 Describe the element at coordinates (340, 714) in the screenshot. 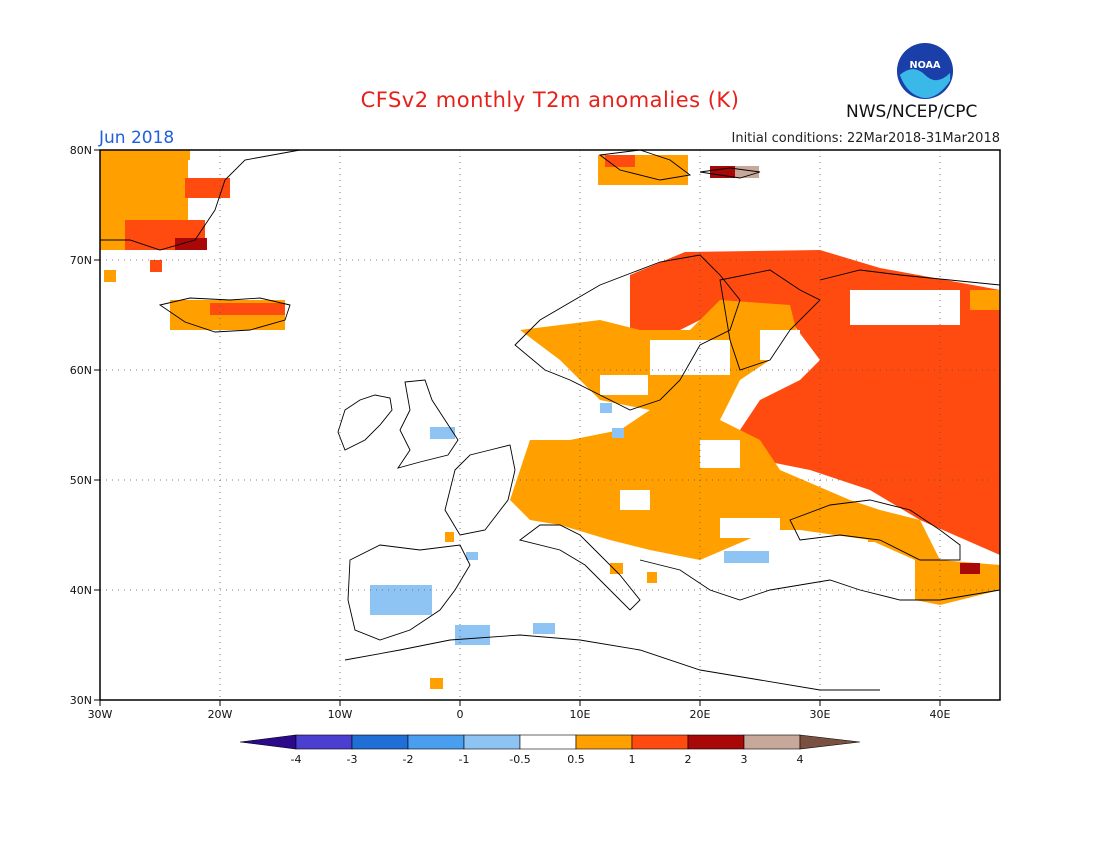

I see `lon-label: 10W` at that location.